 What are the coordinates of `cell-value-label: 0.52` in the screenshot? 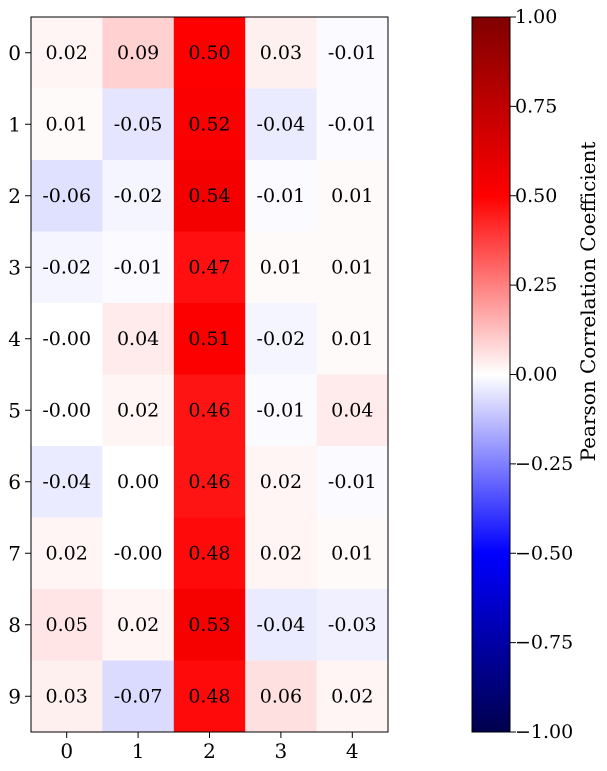 It's located at (209, 124).